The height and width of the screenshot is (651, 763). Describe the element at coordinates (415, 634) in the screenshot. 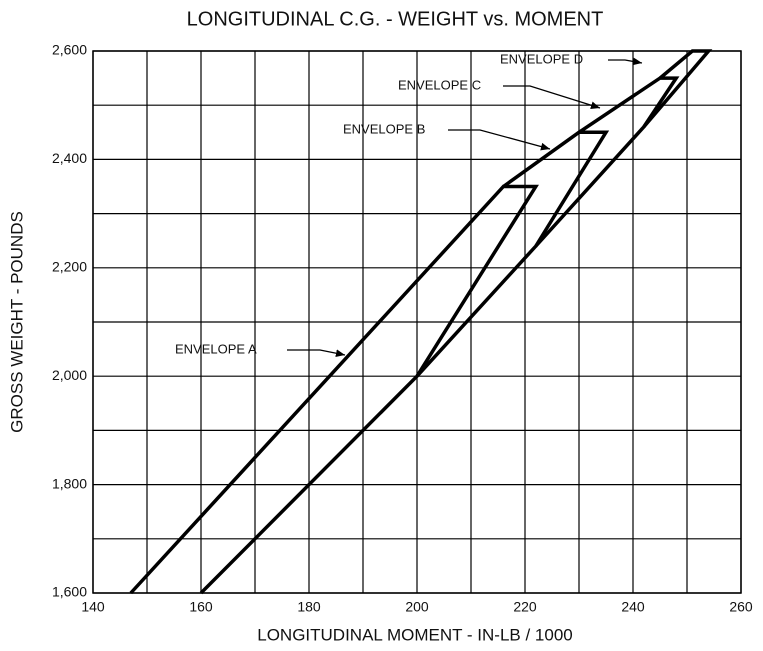

I see `x-axis-label: LONGITUDINAL MOMENT - IN-LB / 1000` at that location.